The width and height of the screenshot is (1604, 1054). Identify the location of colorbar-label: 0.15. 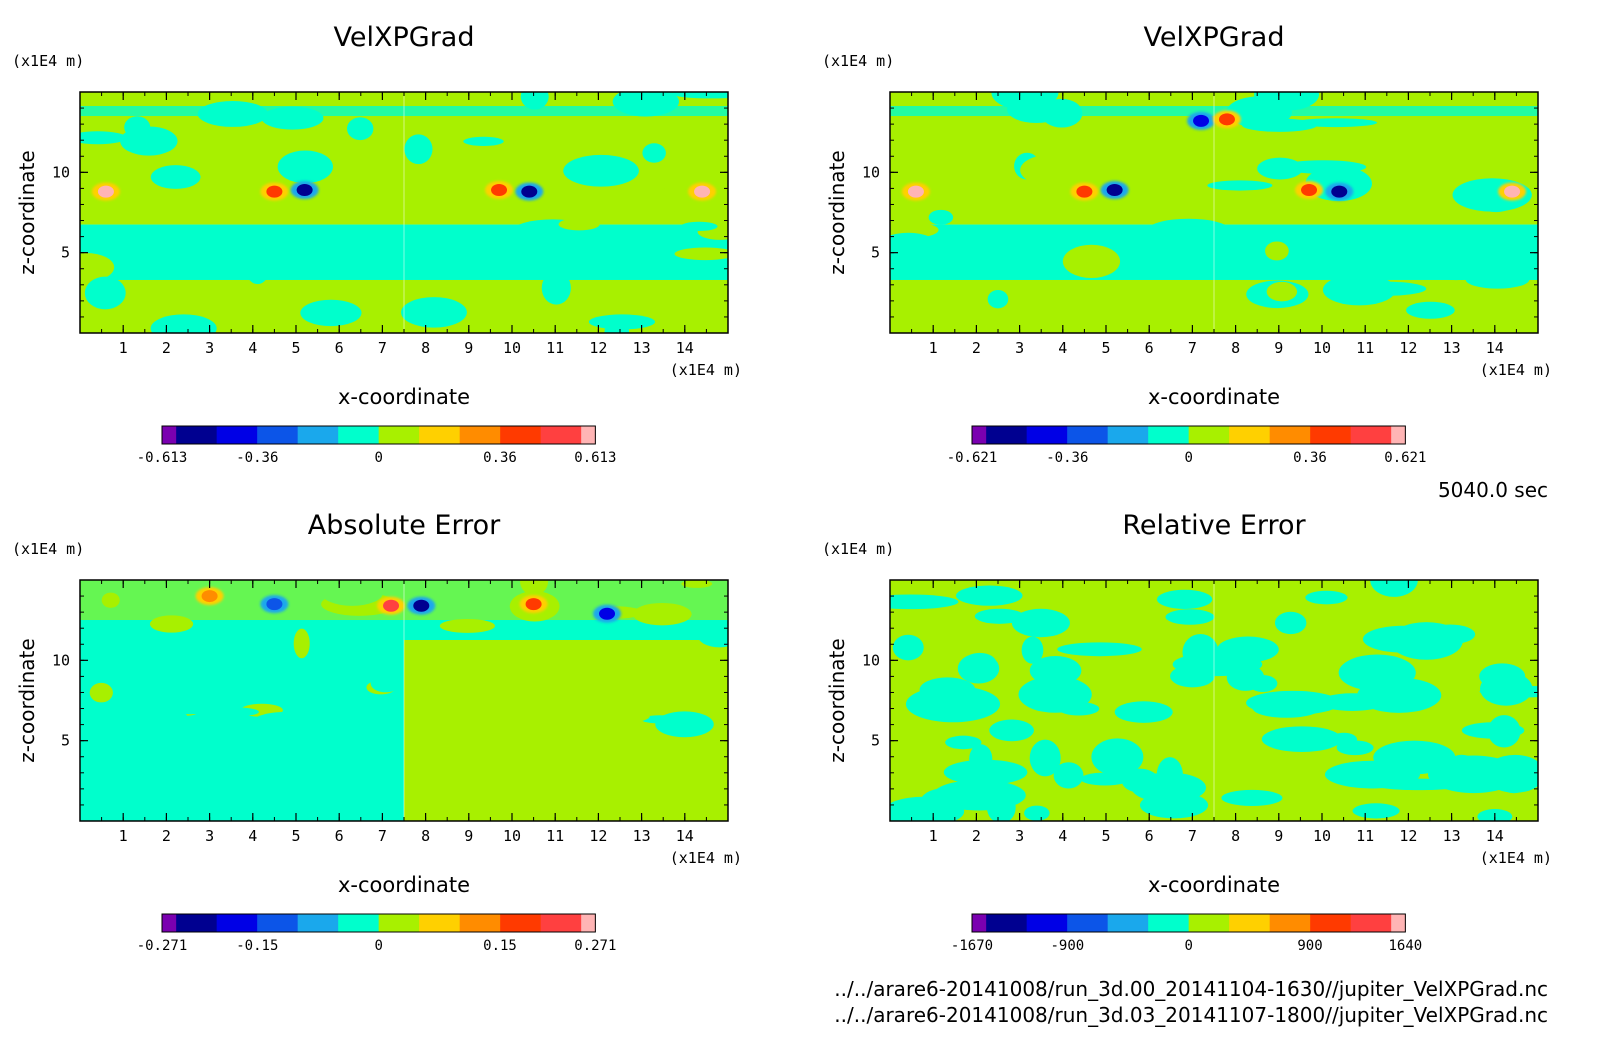
(500, 946).